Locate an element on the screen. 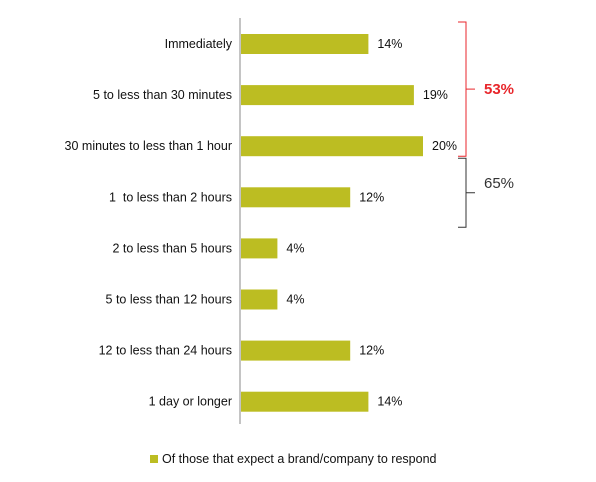  bracket-label: 53% is located at coordinates (499, 89).